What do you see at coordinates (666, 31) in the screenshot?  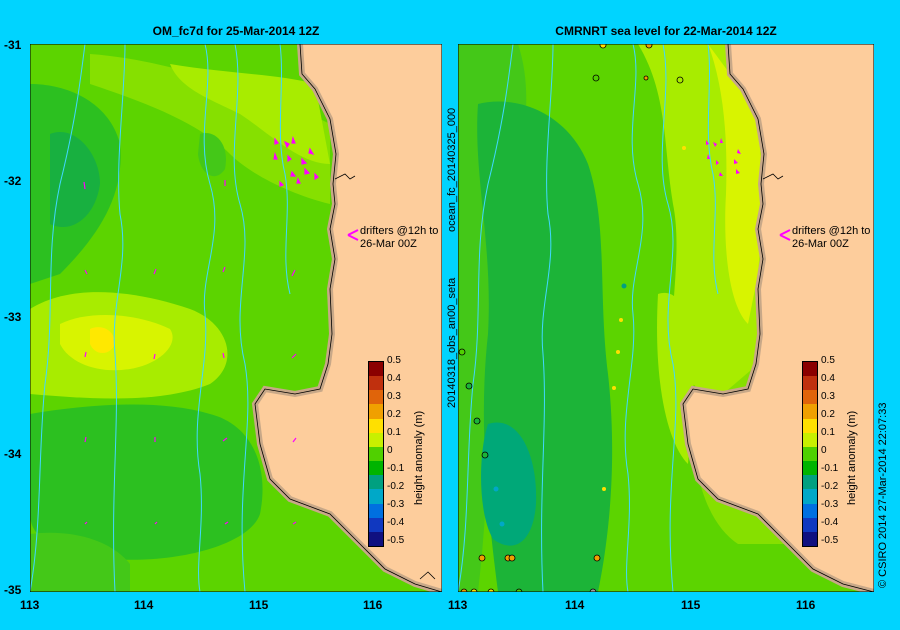 I see `right-map-title: CMRNRT sea level for 22-Mar-2014 12Z` at bounding box center [666, 31].